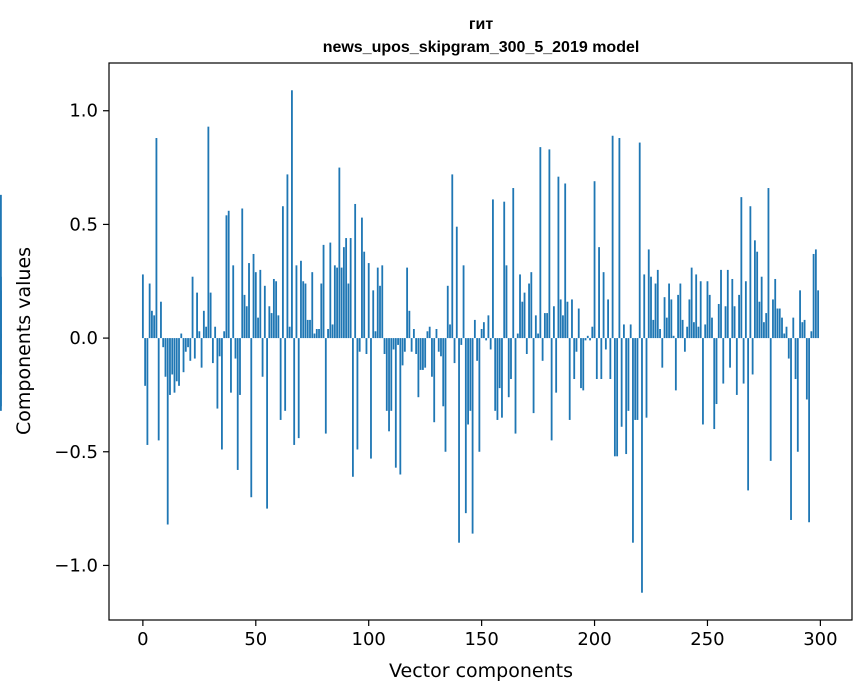 The height and width of the screenshot is (696, 867). Describe the element at coordinates (76, 565) in the screenshot. I see `y-tick-label: −1.0` at that location.